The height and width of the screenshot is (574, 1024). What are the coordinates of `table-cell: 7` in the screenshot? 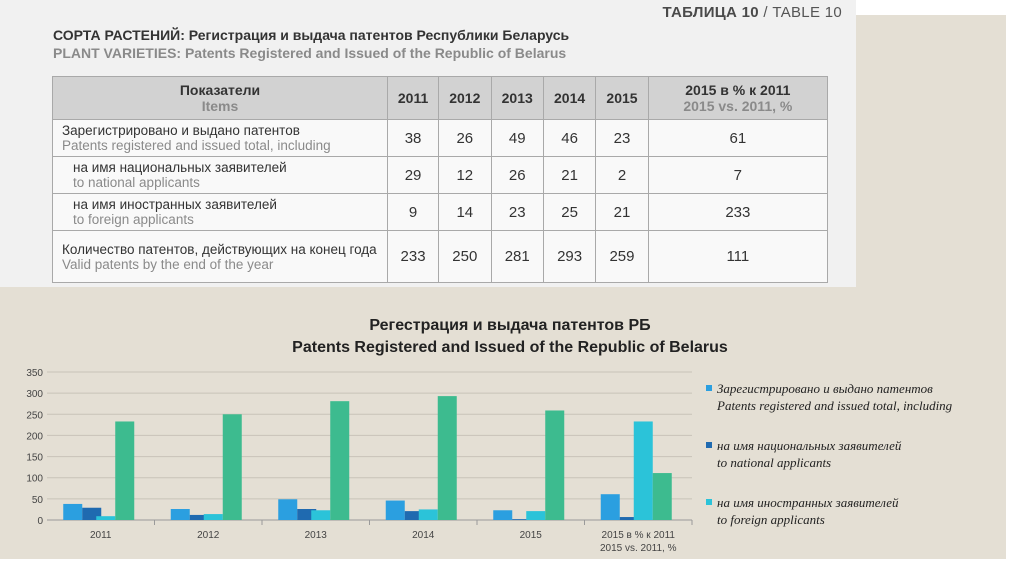 It's located at (738, 175).